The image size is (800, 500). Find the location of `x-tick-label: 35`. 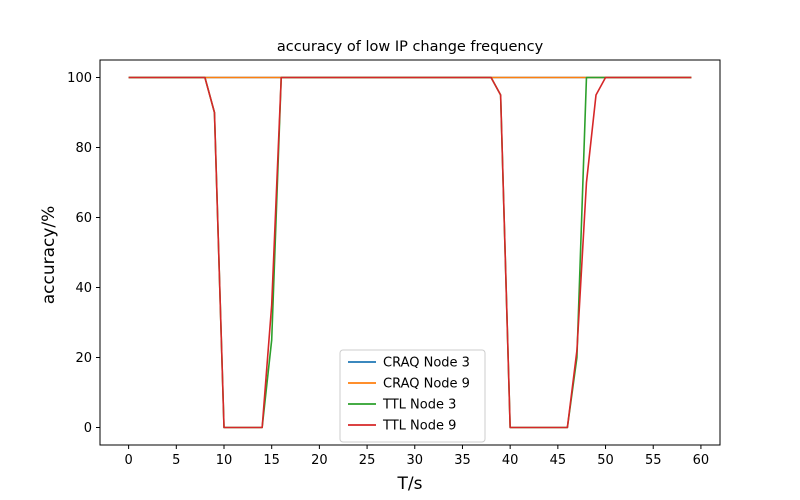

x-tick-label: 35 is located at coordinates (462, 460).